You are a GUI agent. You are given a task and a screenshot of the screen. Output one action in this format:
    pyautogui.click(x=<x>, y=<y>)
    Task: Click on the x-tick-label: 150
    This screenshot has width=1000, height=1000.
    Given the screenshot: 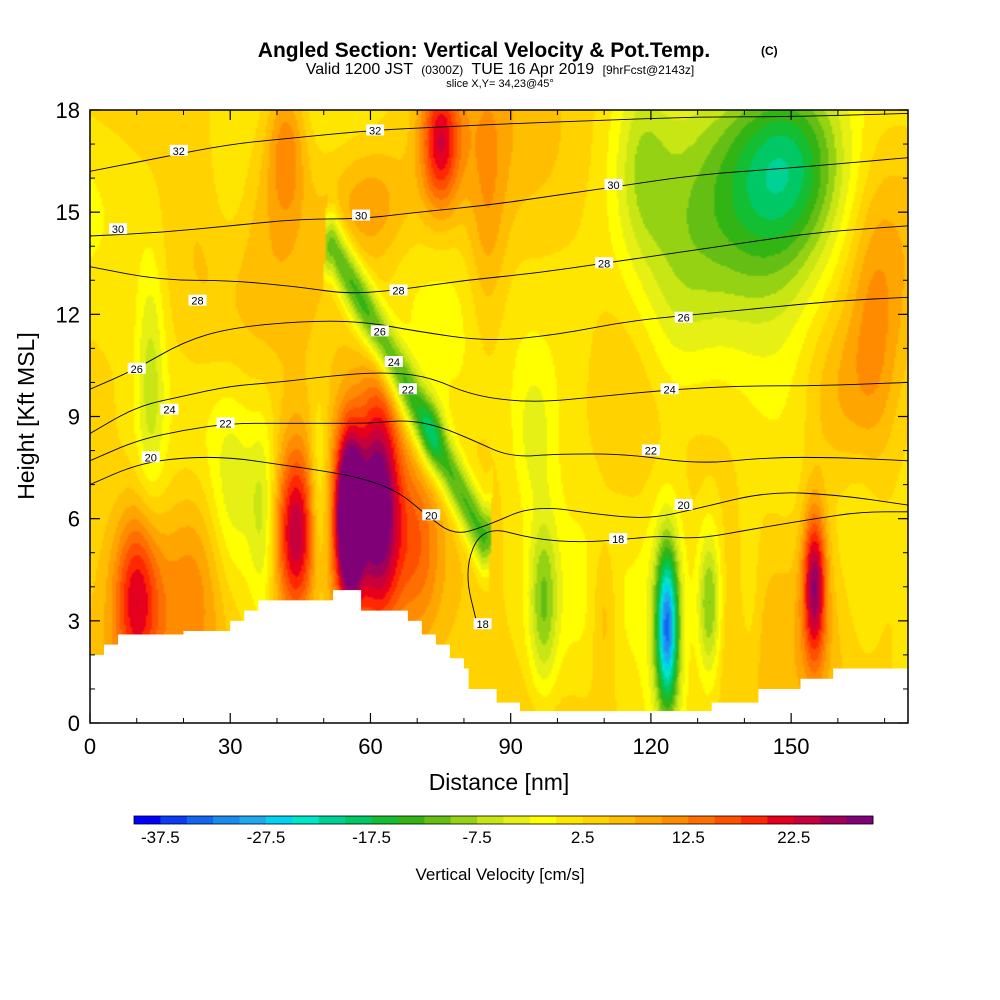 What is the action you would take?
    pyautogui.click(x=791, y=746)
    